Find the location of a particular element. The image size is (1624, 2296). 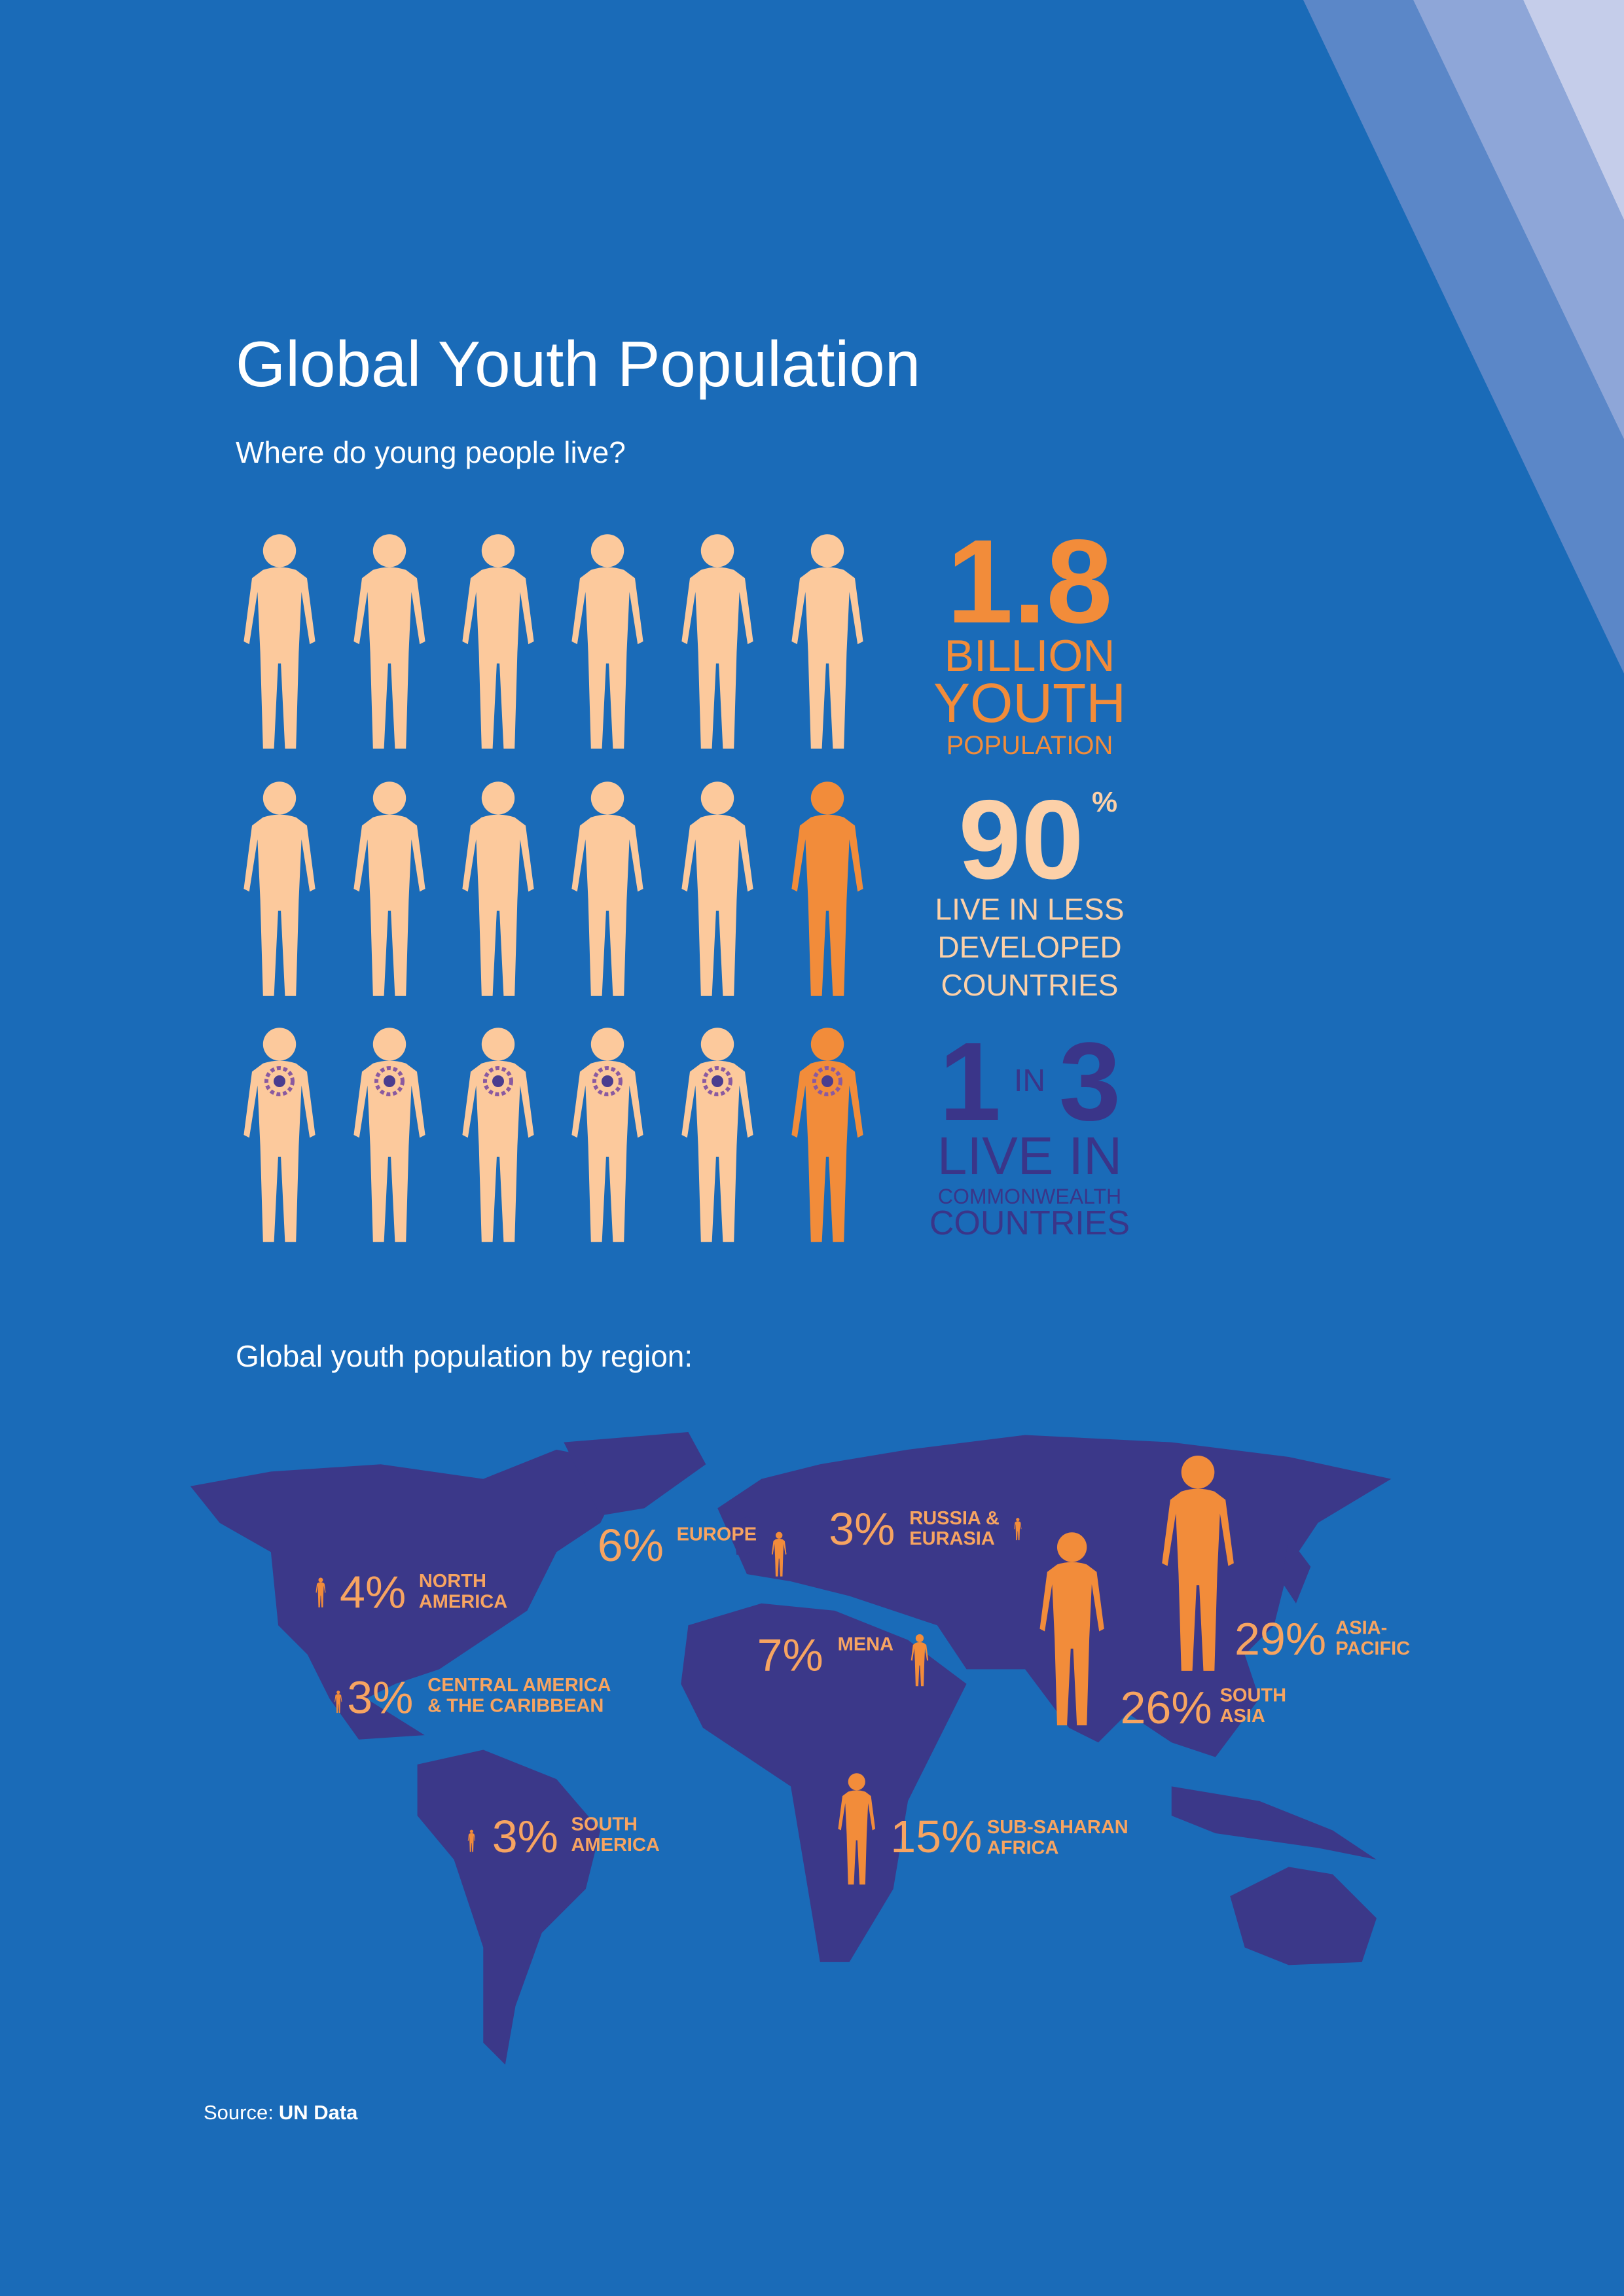

stat-block: 1 IN 3 LIVE IN COMMONWEALTH COUNTRIES is located at coordinates (1029, 1131).